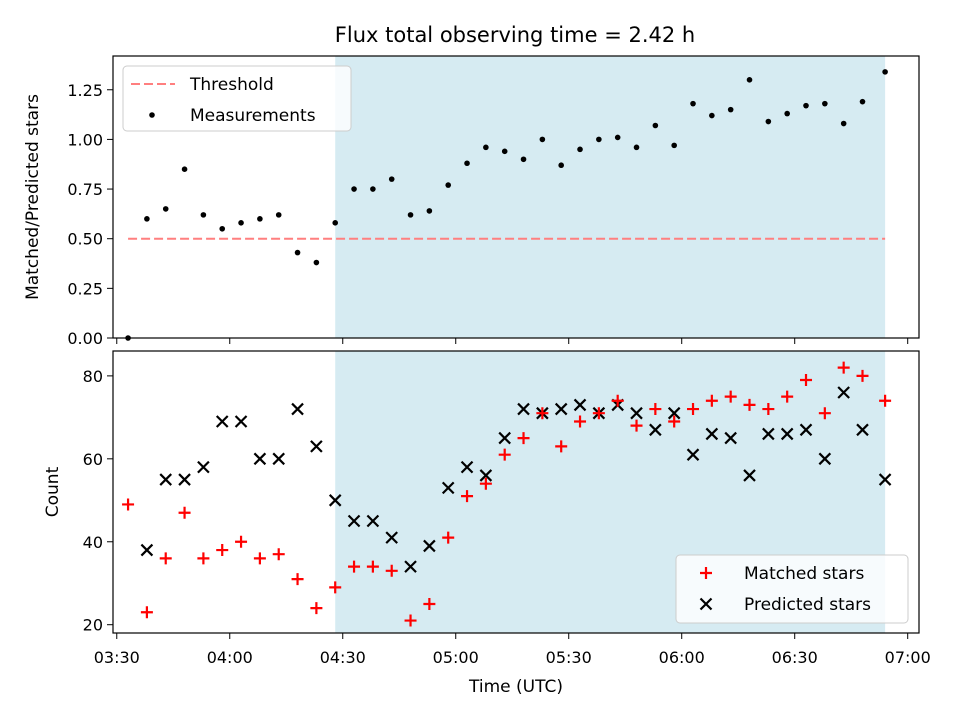 This screenshot has width=960, height=720. Describe the element at coordinates (98, 501) in the screenshot. I see `bottom-y-axis: 20 40 60 80` at that location.